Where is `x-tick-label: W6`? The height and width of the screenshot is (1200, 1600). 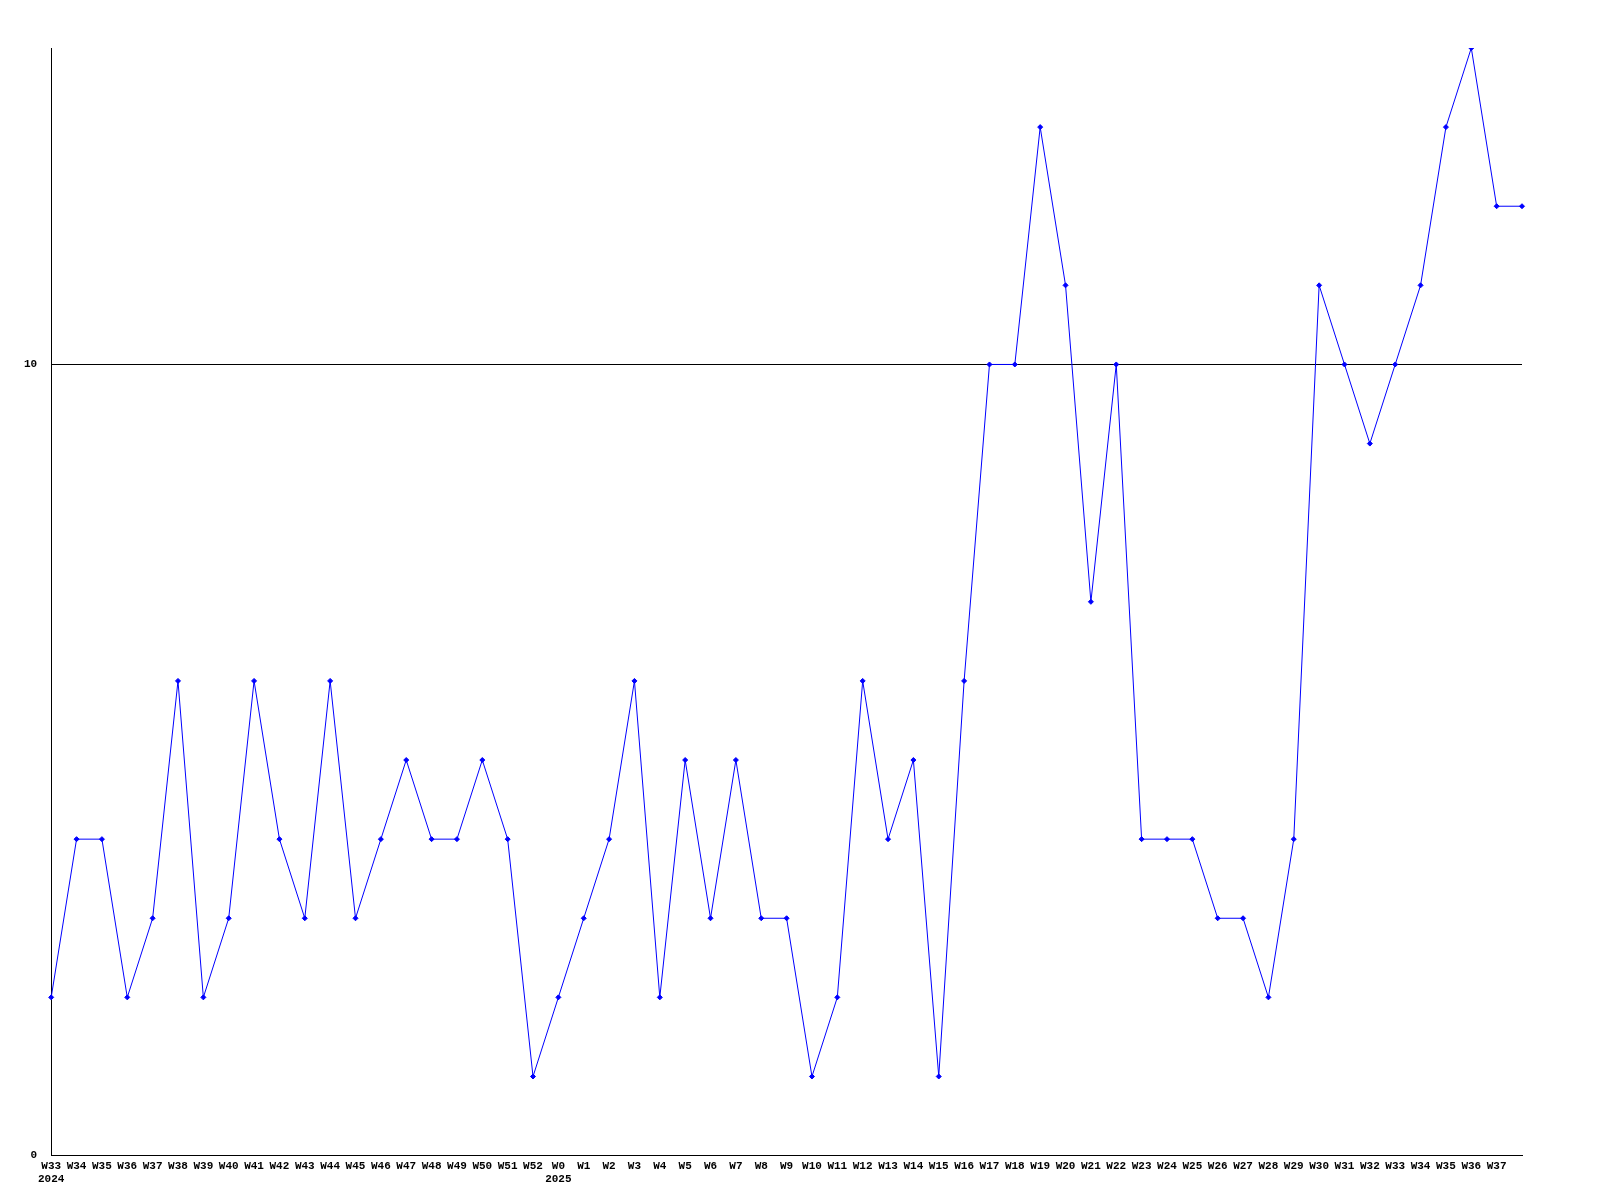
x-tick-label: W6 is located at coordinates (710, 1165).